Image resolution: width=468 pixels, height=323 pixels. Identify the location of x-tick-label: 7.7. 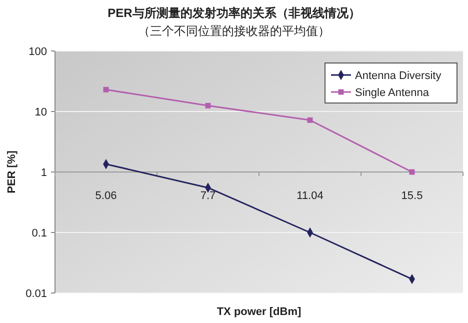
(208, 196).